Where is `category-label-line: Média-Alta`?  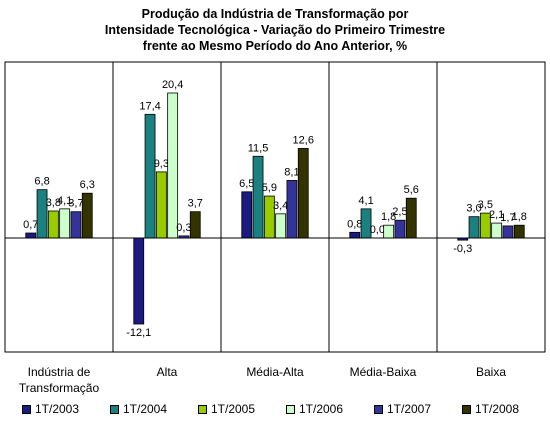 category-label-line: Média-Alta is located at coordinates (275, 372).